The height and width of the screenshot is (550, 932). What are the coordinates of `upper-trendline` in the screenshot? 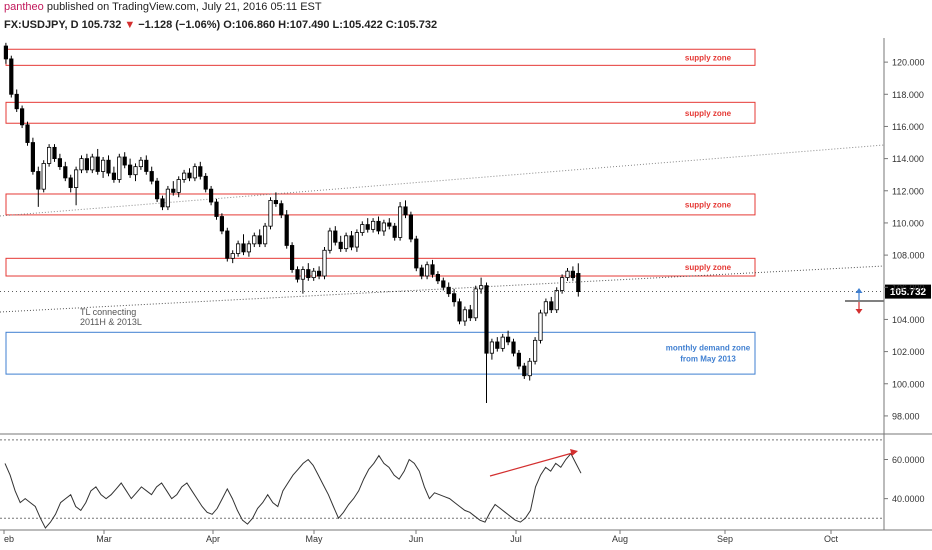 It's located at (442, 180).